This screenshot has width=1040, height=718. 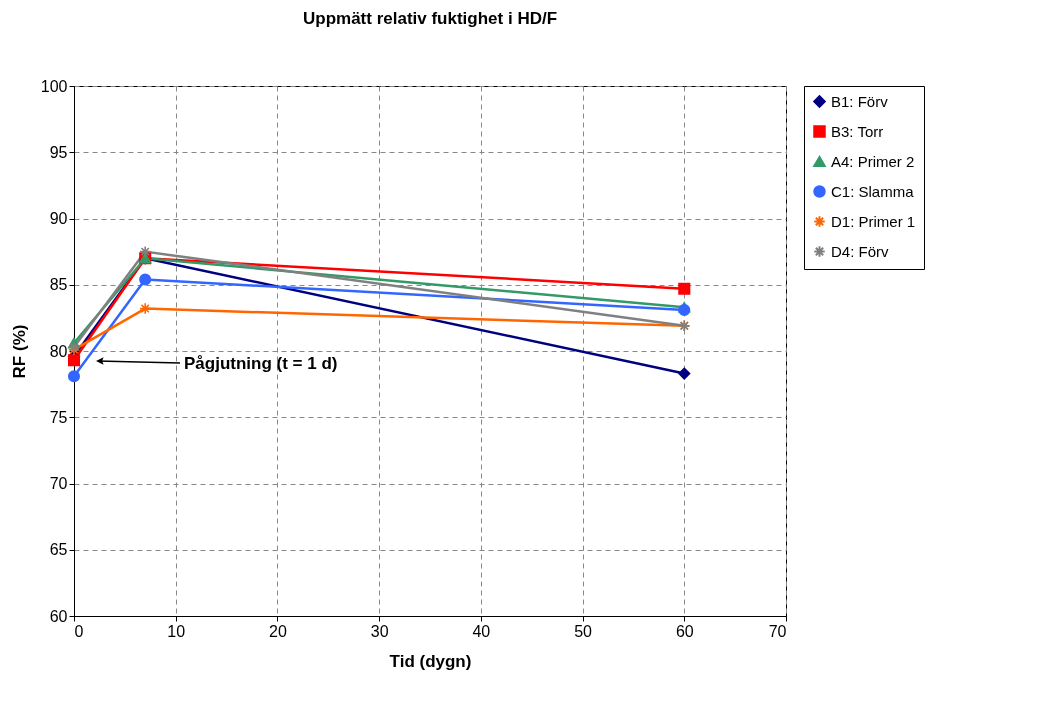 What do you see at coordinates (58, 351) in the screenshot?
I see `y-tick-label: 80` at bounding box center [58, 351].